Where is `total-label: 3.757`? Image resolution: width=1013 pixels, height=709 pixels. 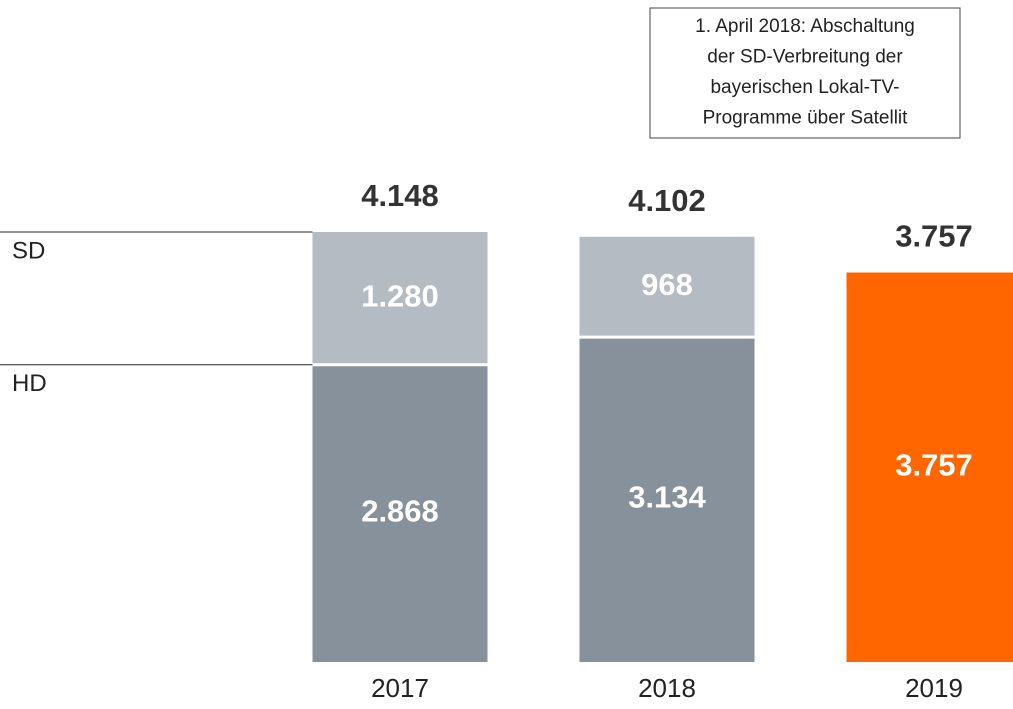 total-label: 3.757 is located at coordinates (934, 236).